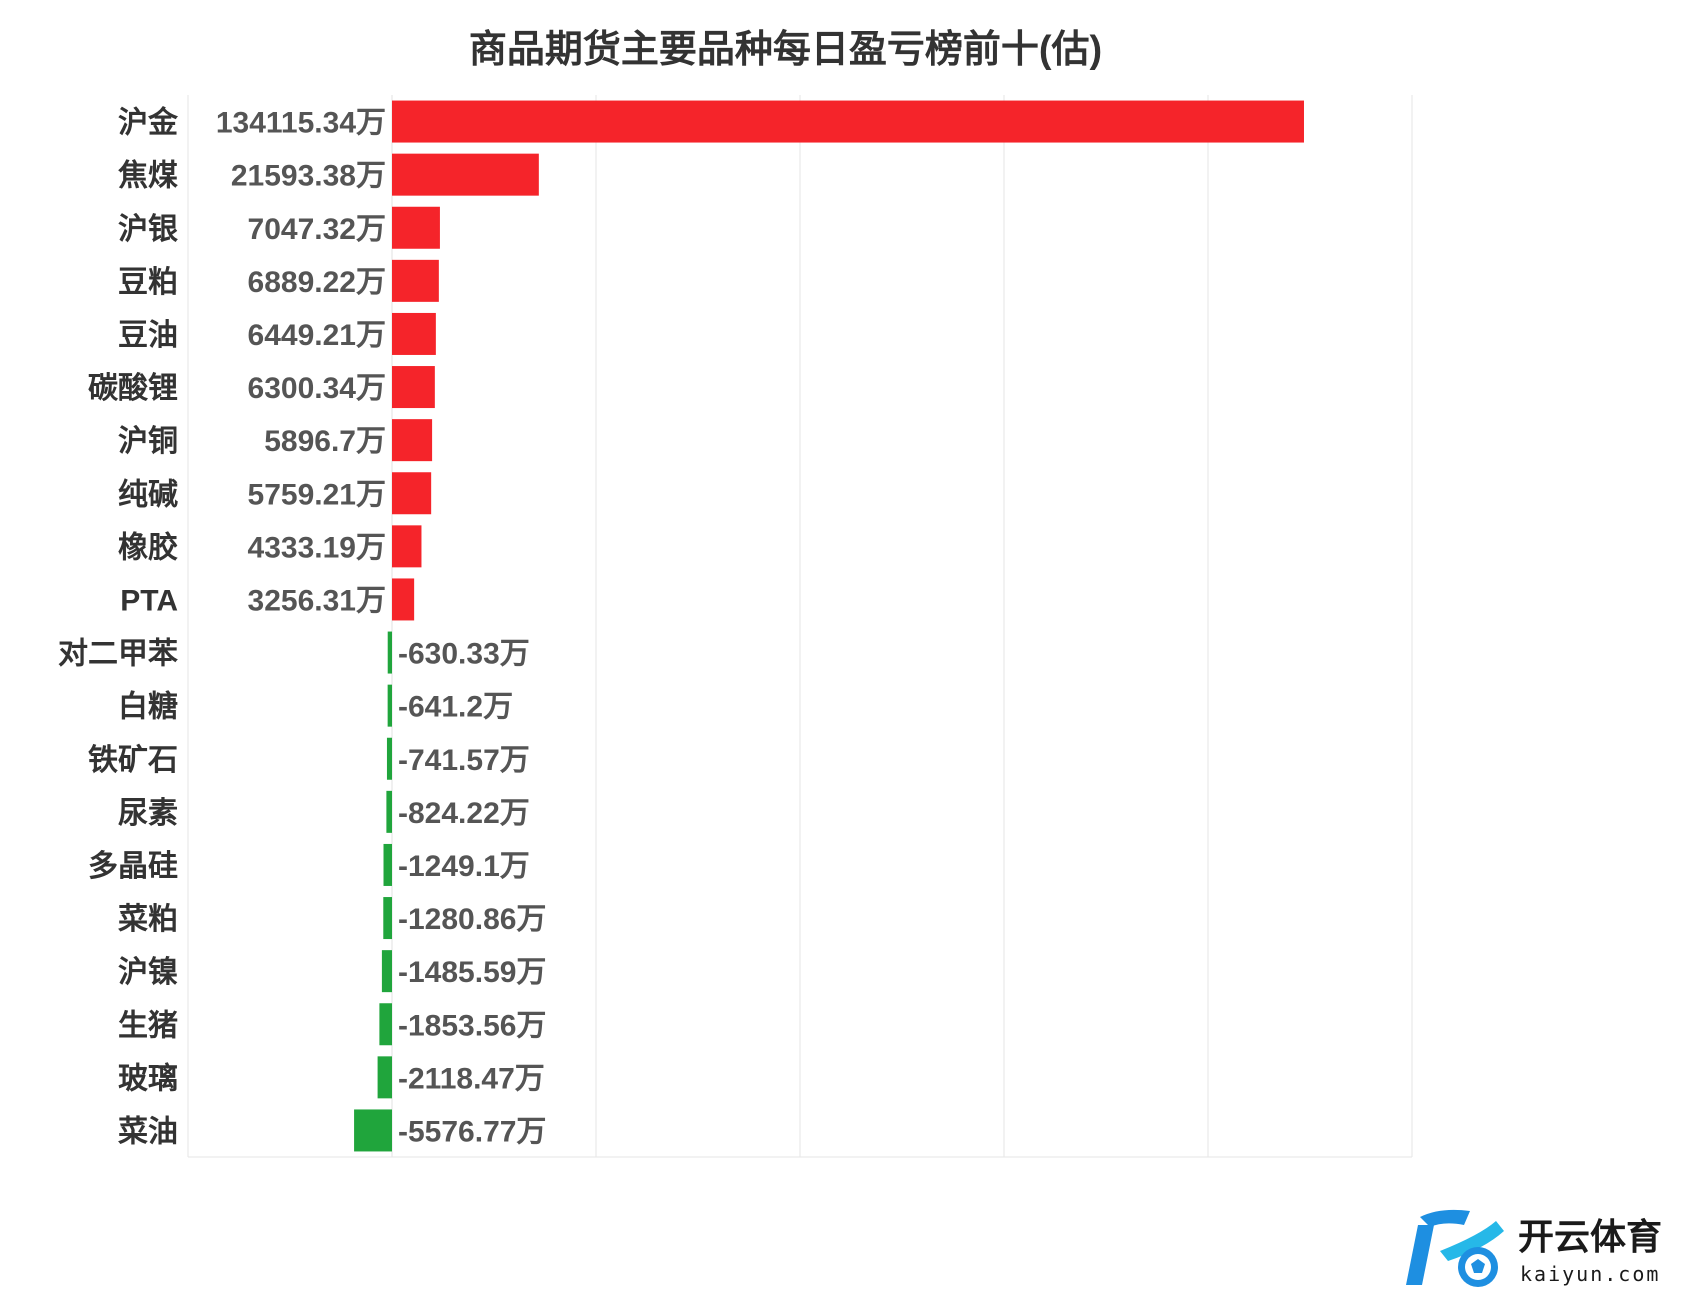  What do you see at coordinates (148, 1025) in the screenshot?
I see `category-label: 生猪` at bounding box center [148, 1025].